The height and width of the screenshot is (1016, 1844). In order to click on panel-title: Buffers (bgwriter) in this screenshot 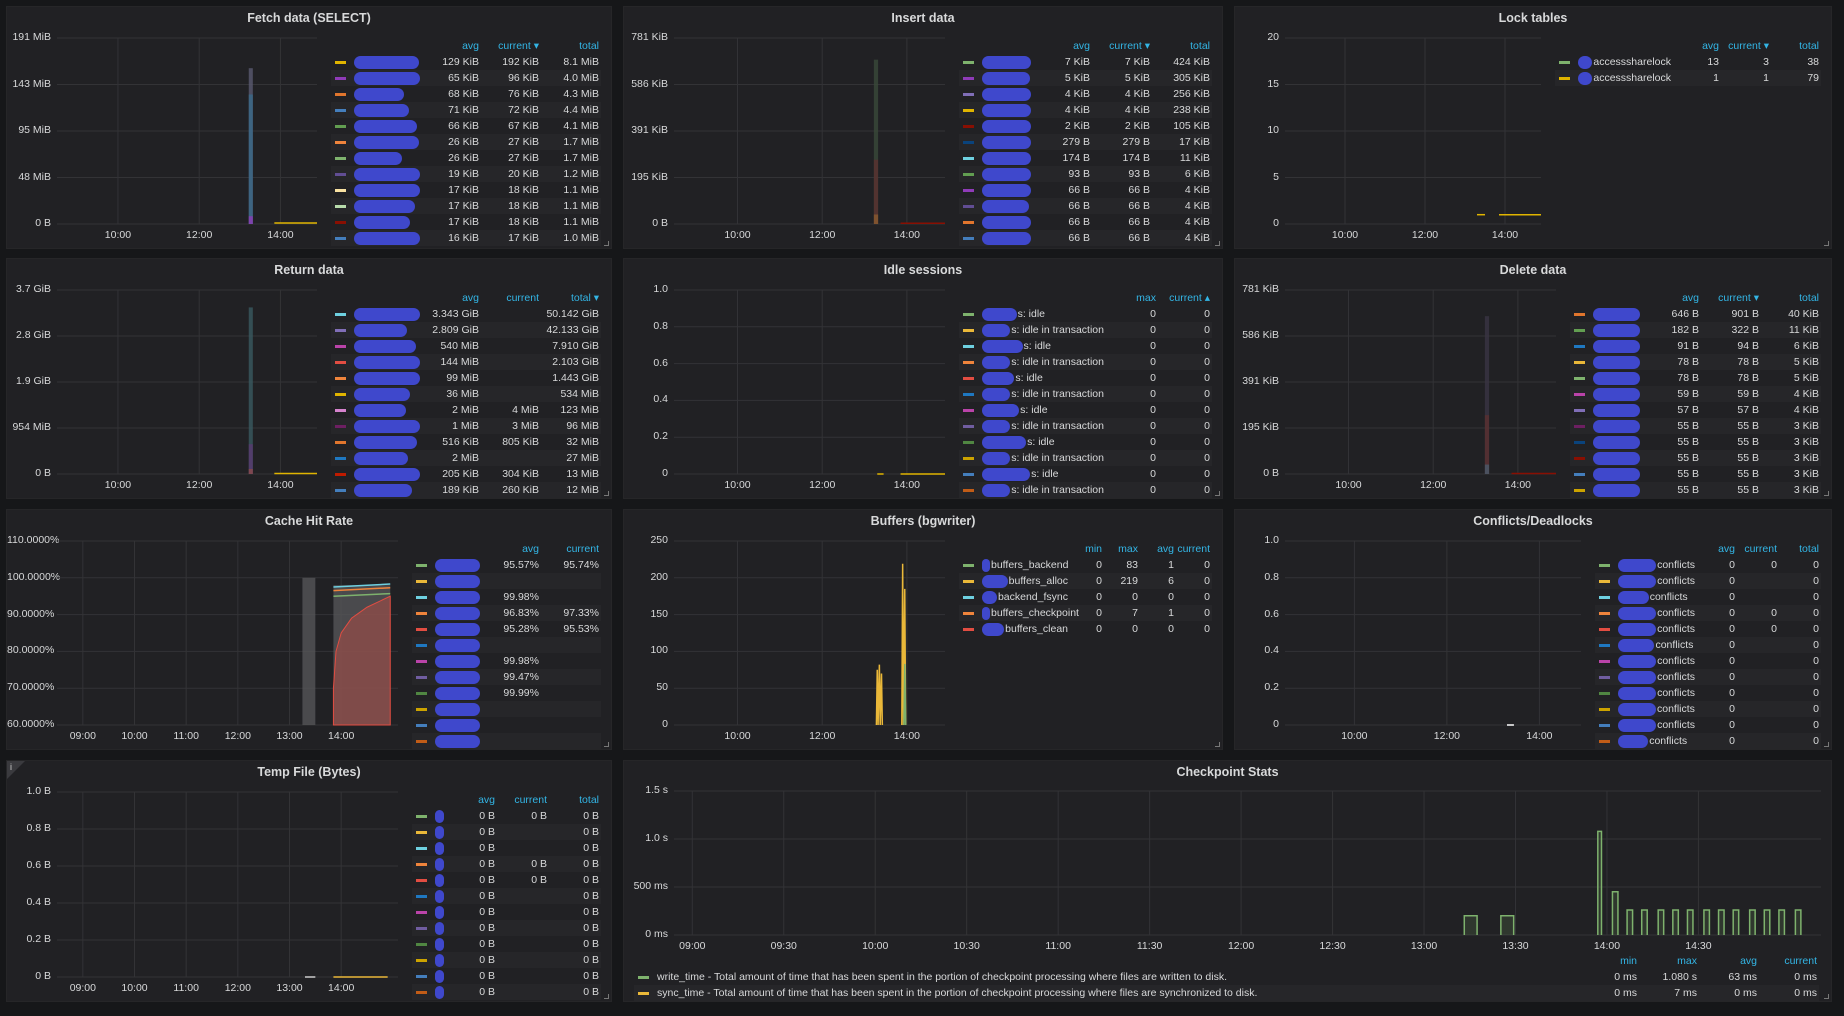, I will do `click(923, 521)`.